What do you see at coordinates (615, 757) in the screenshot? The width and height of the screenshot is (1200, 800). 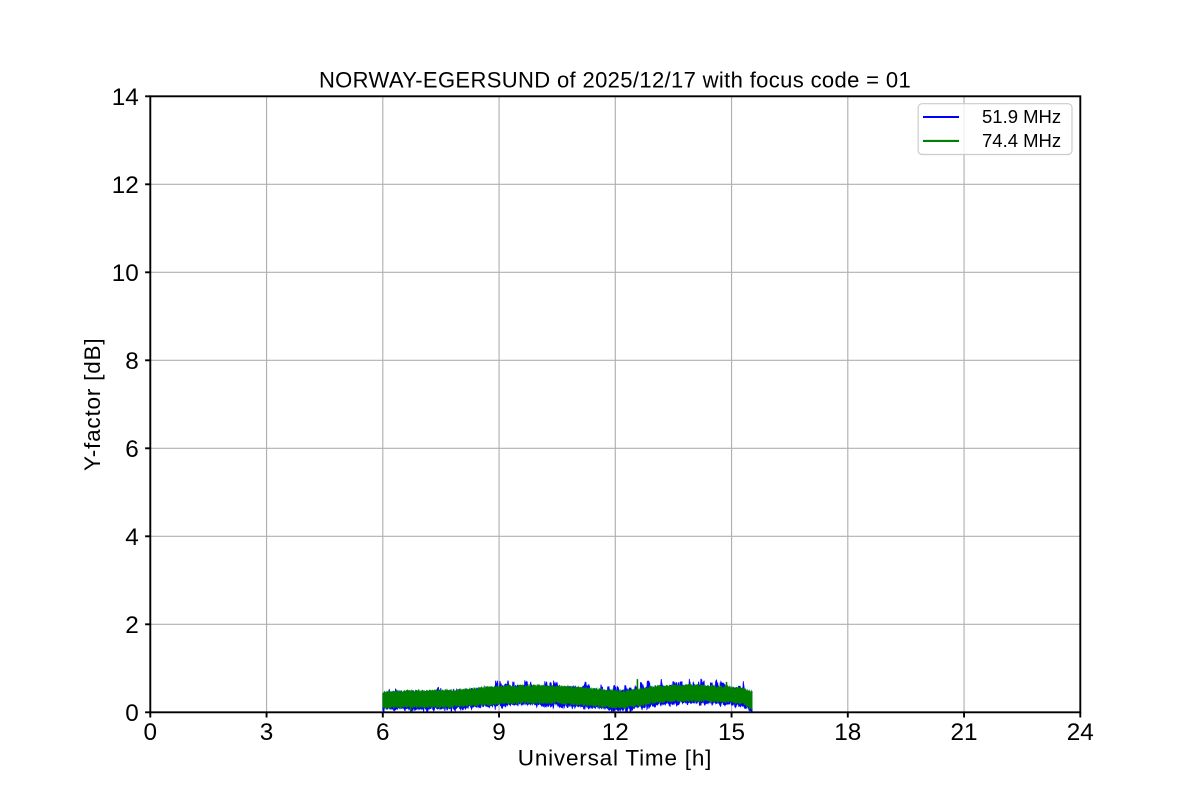 I see `svg-text: Universal Time [h]` at bounding box center [615, 757].